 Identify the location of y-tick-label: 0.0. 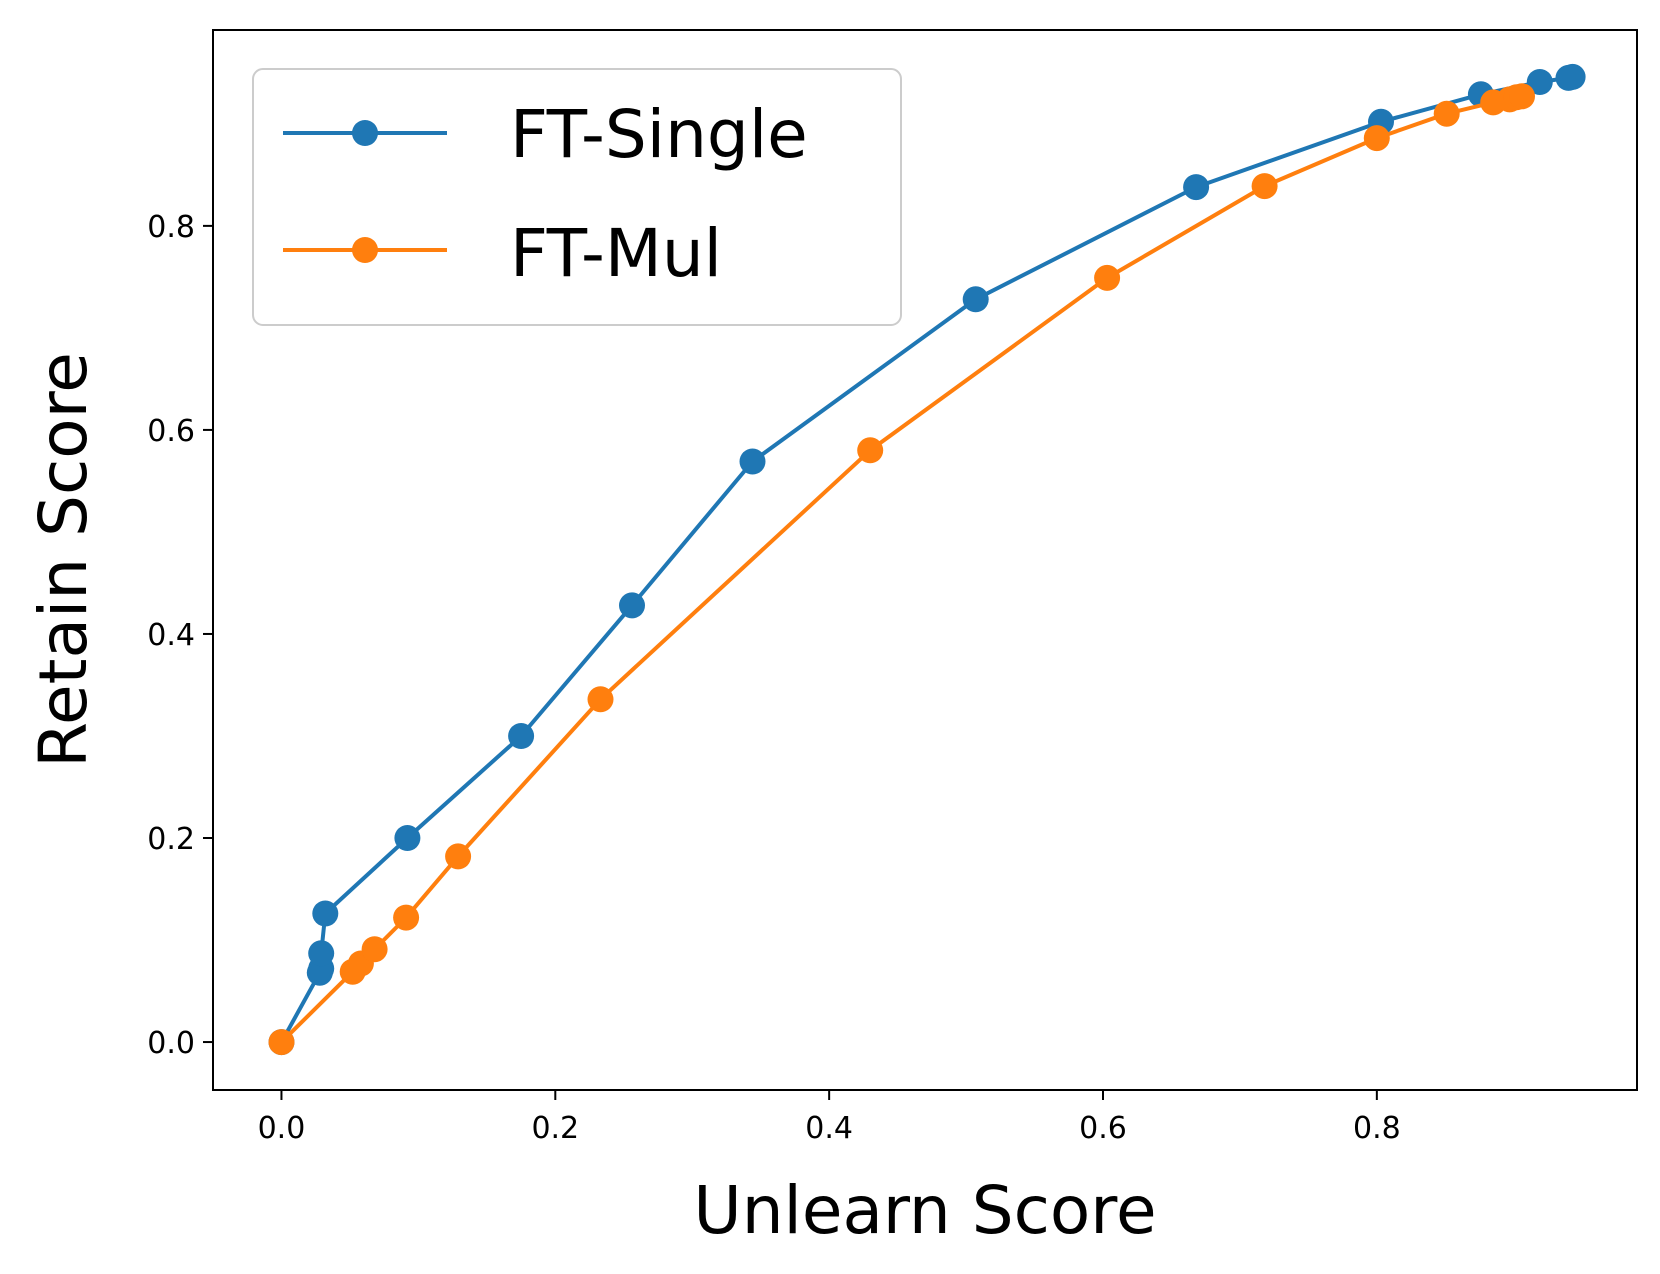
(171, 1043).